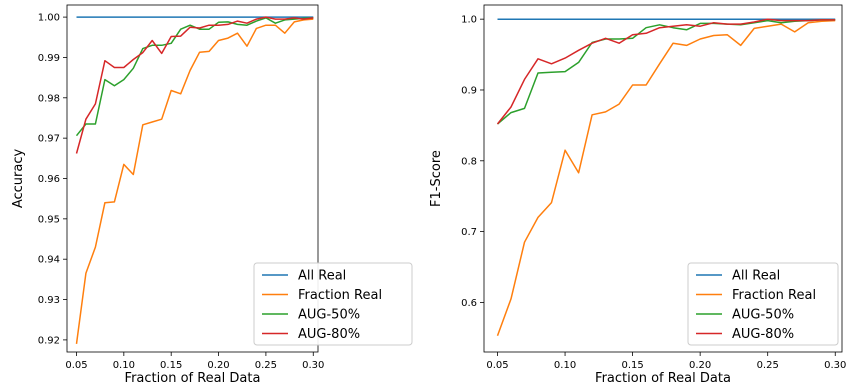 The image size is (846, 388). I want to click on y-tick-label: 0.93, so click(49, 300).